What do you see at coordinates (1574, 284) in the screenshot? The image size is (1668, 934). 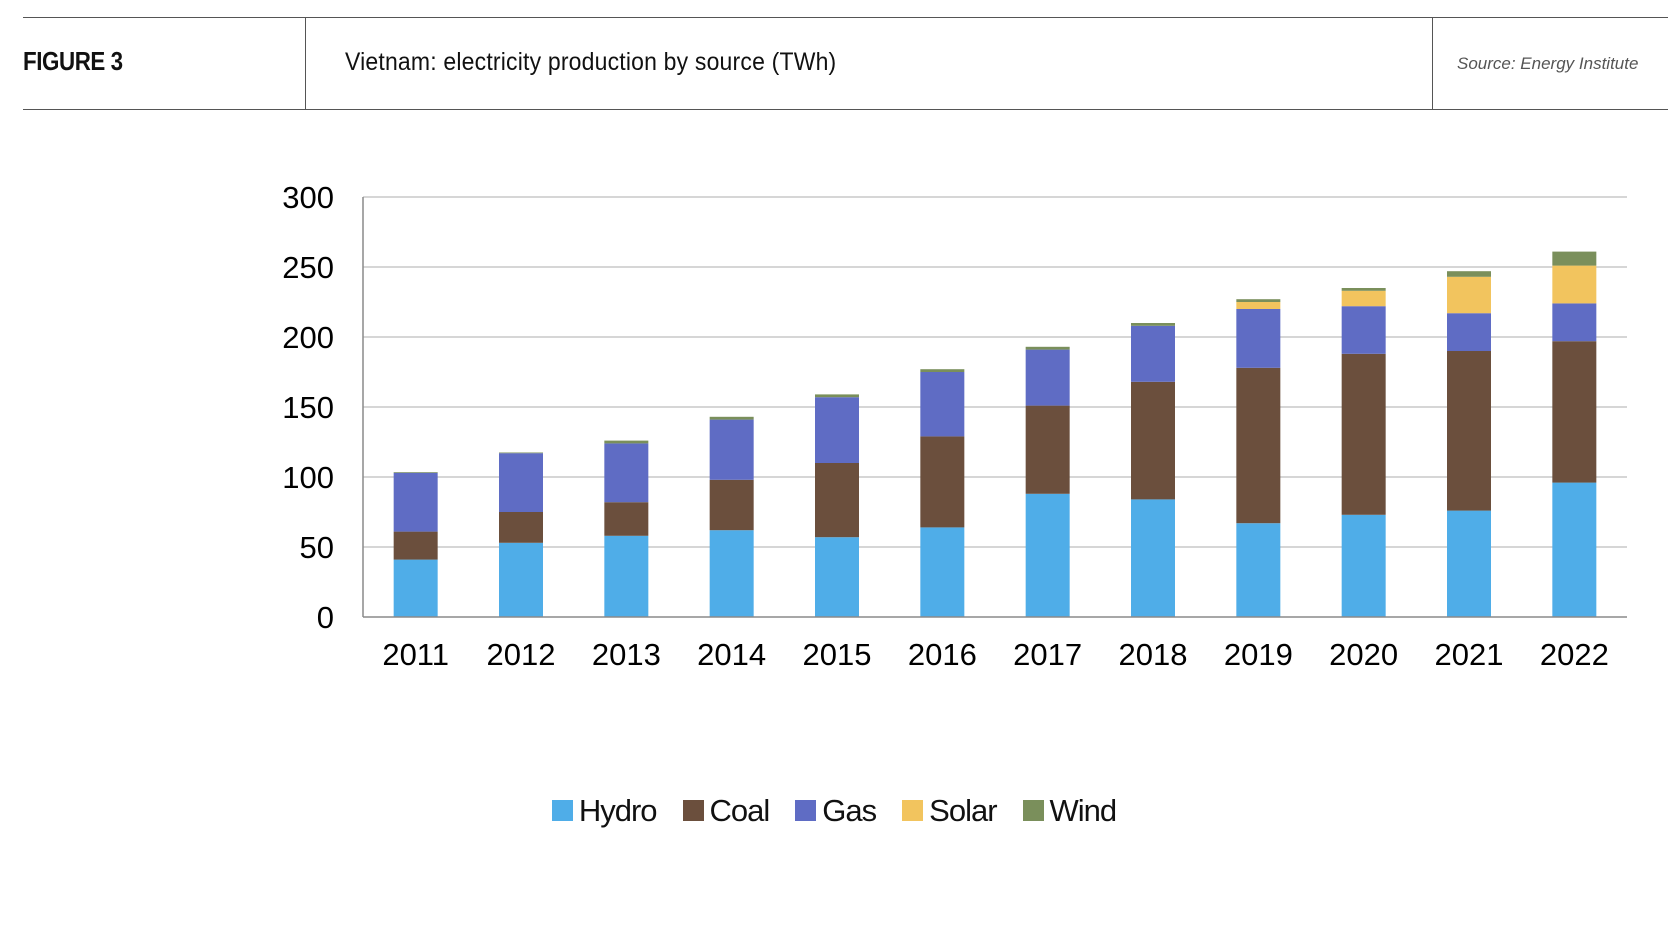 I see `bar-solar-2022` at bounding box center [1574, 284].